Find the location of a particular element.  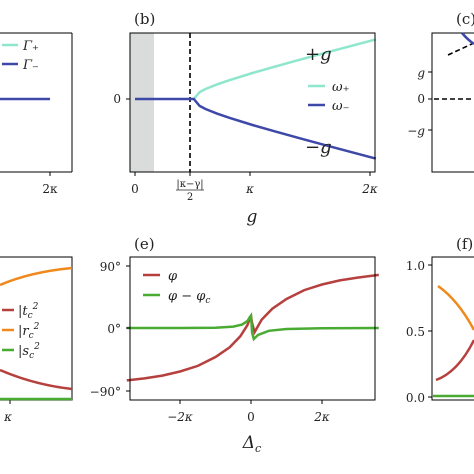

panel-b-title: (b) is located at coordinates (144, 19).